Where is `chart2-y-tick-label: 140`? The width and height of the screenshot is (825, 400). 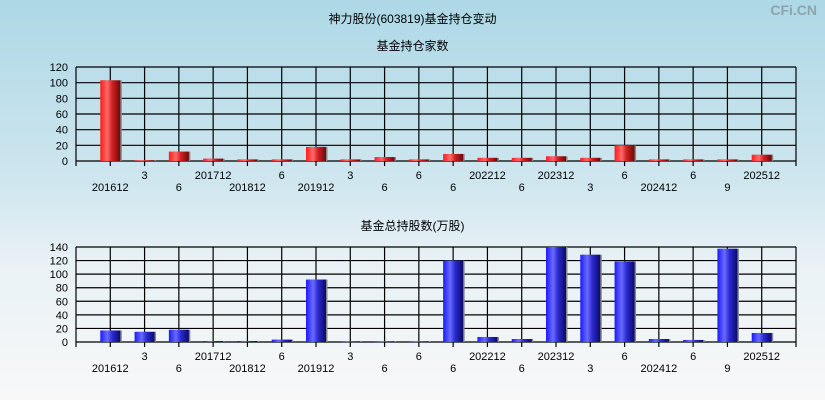
chart2-y-tick-label: 140 is located at coordinates (59, 248).